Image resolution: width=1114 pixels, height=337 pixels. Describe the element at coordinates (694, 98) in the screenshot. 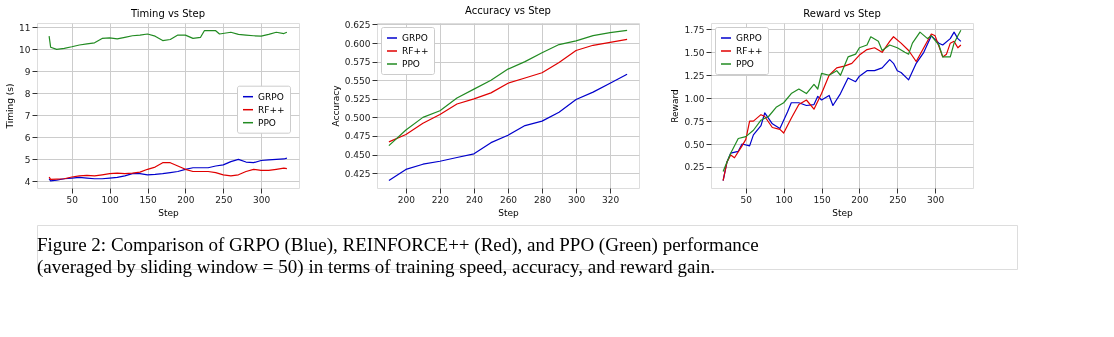

I see `y-tick-label: 1.00` at that location.